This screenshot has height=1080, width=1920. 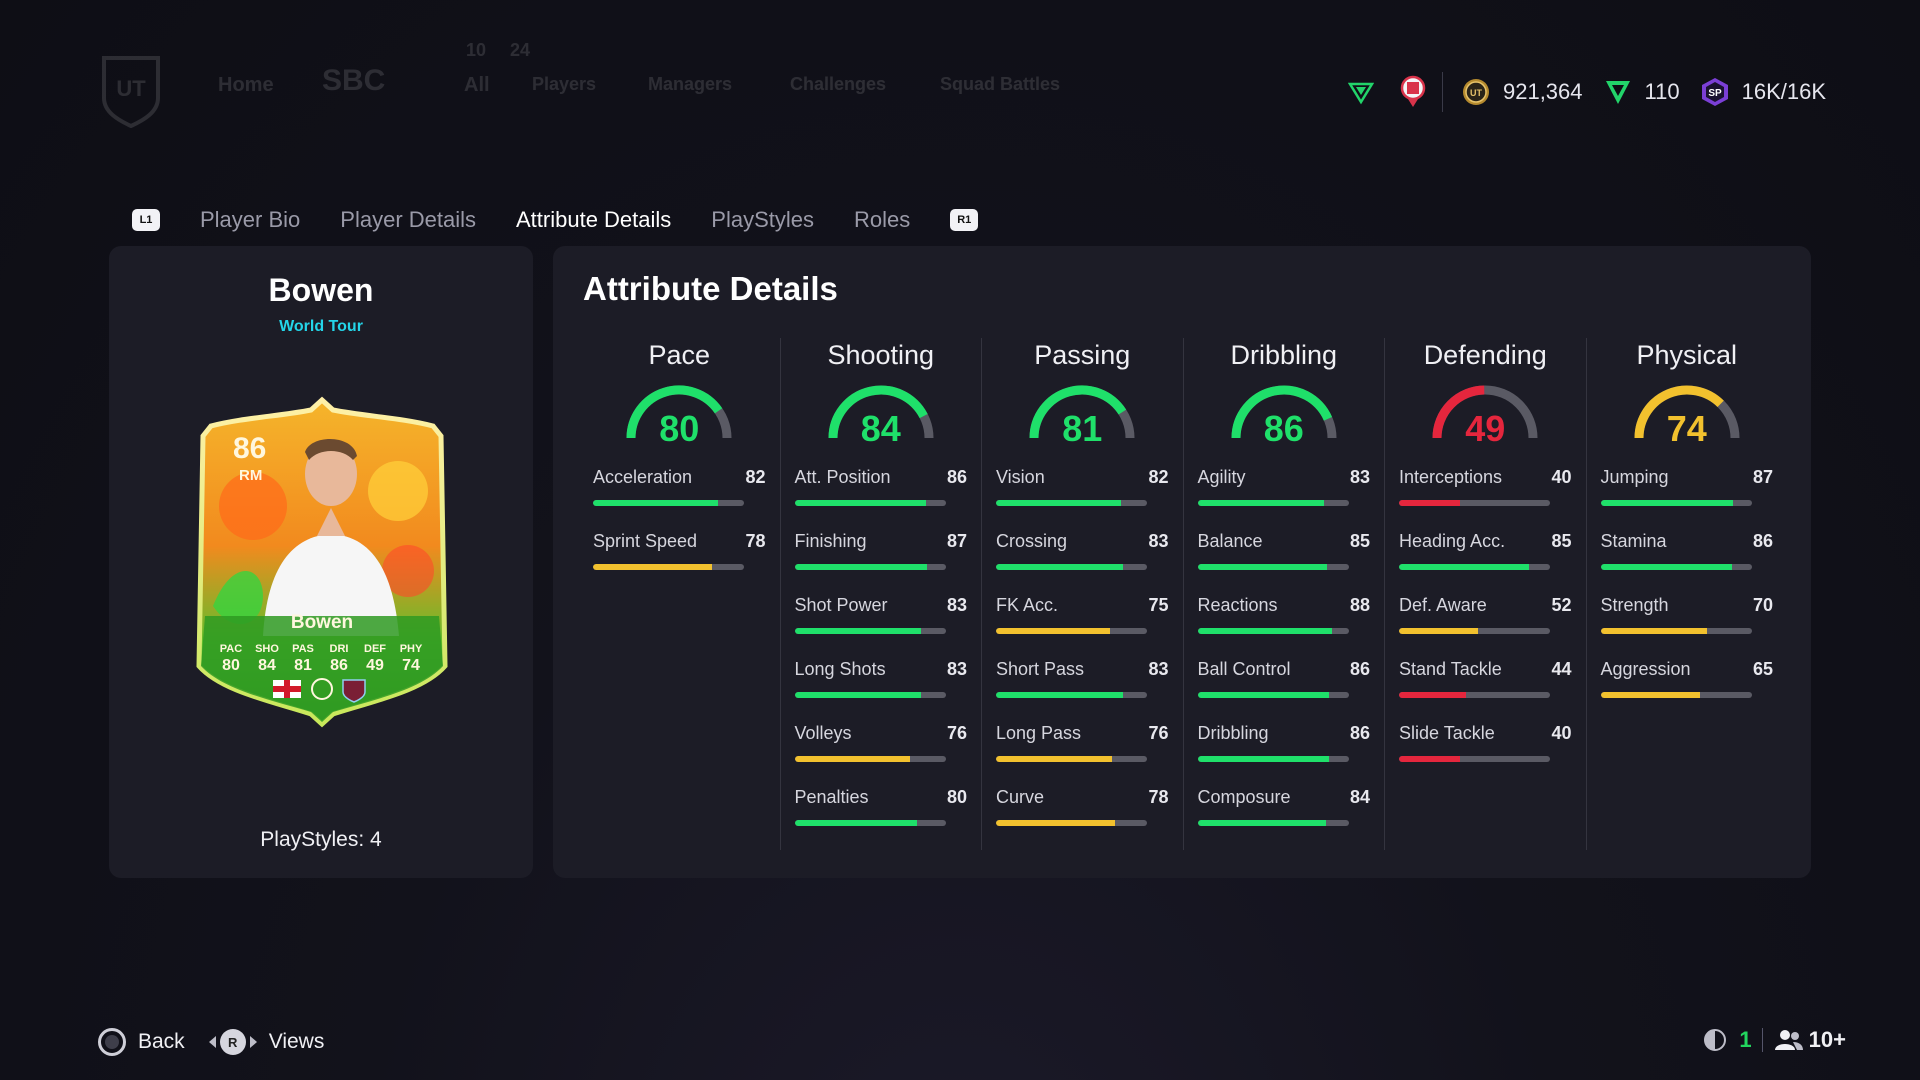 What do you see at coordinates (1788, 1040) in the screenshot?
I see `friends-icon` at bounding box center [1788, 1040].